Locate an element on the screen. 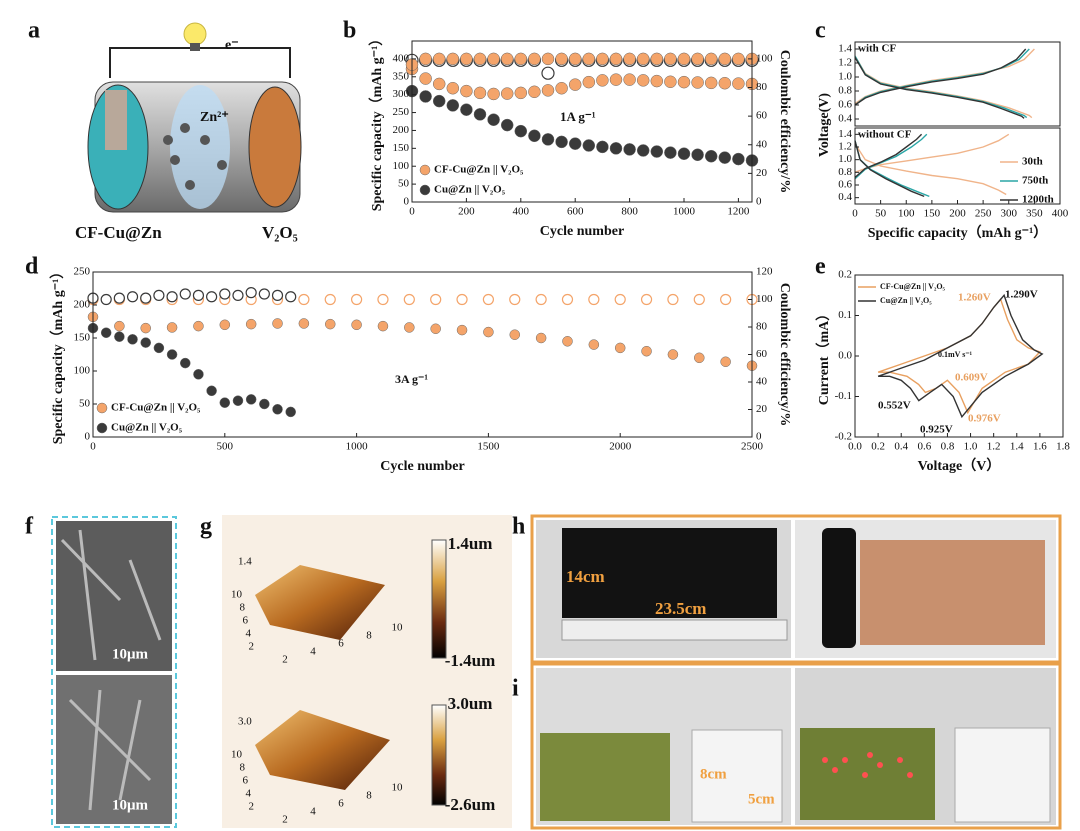  panel-label: g is located at coordinates (206, 527).